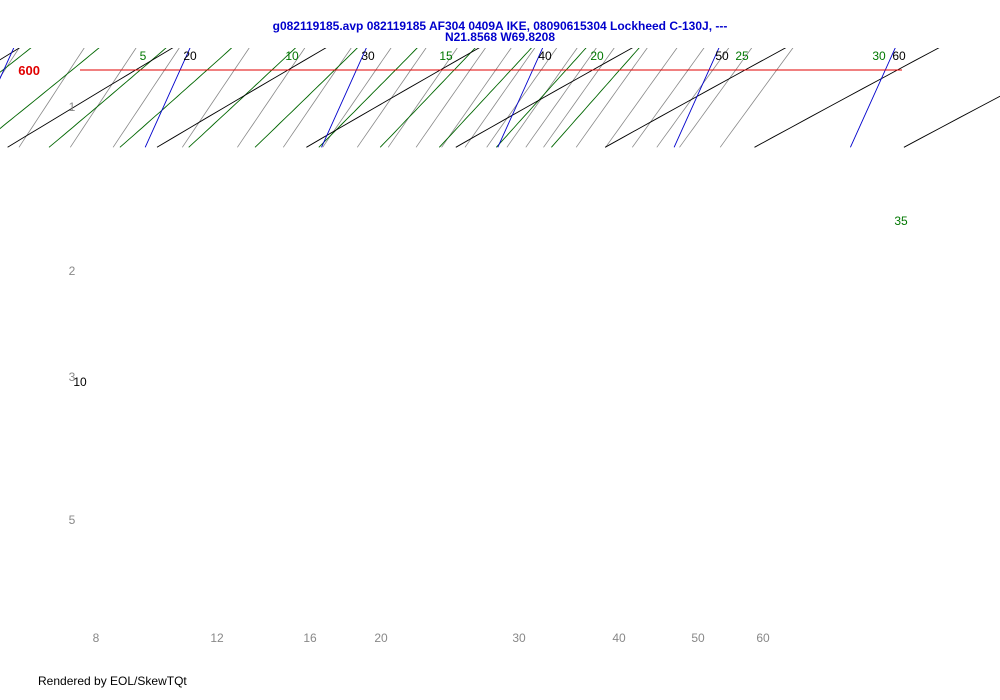 The width and height of the screenshot is (1000, 700). I want to click on mixing-ratio-label: 12, so click(217, 638).